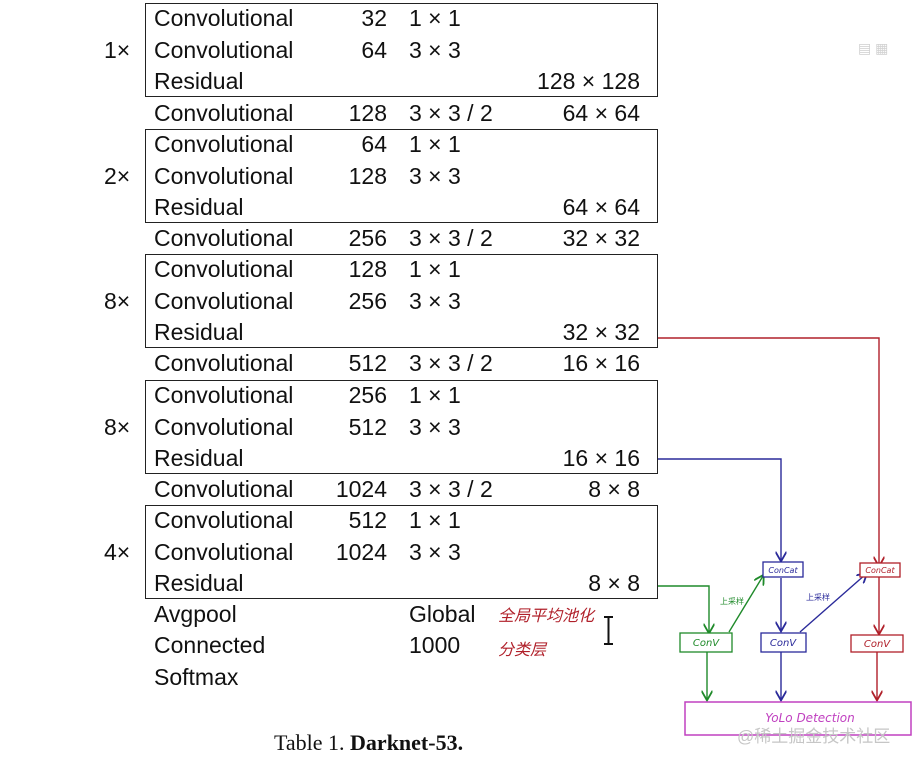 The image size is (920, 761). Describe the element at coordinates (117, 176) in the screenshot. I see `block-multiplier: 2×` at that location.